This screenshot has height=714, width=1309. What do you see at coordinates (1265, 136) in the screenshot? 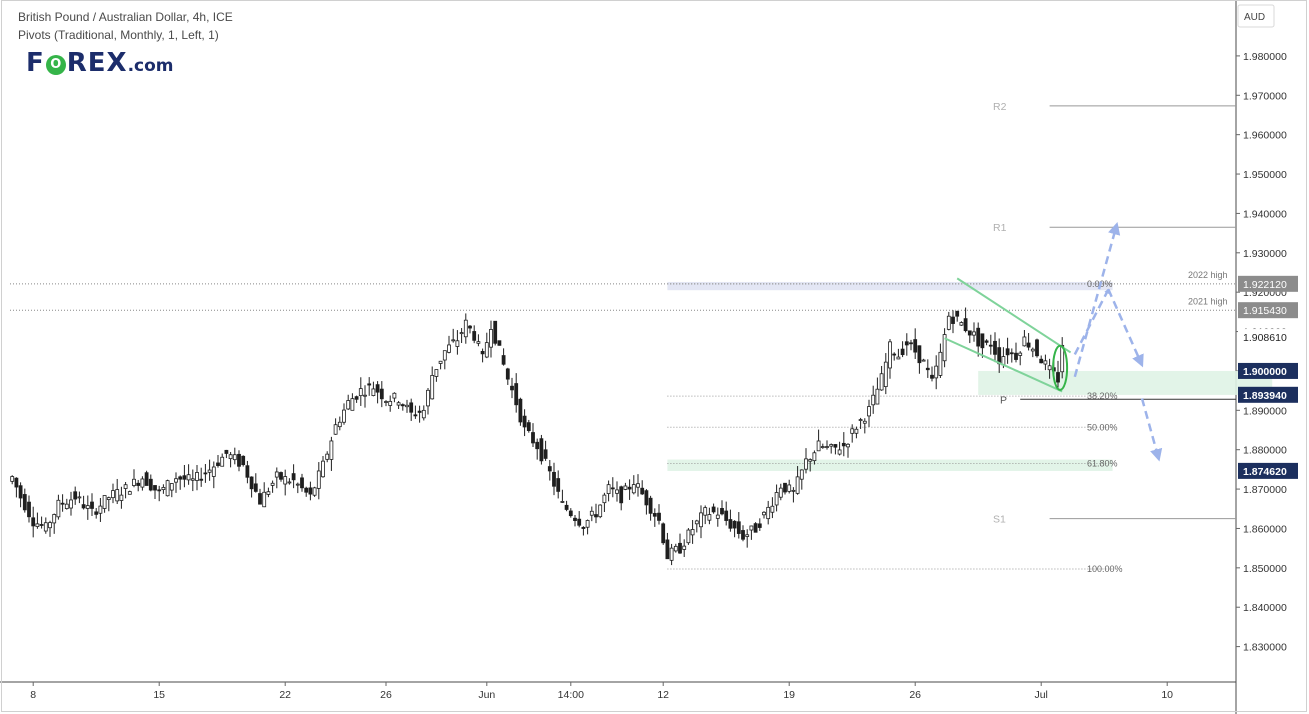
I see `y-tick-label: 1.960000` at bounding box center [1265, 136].